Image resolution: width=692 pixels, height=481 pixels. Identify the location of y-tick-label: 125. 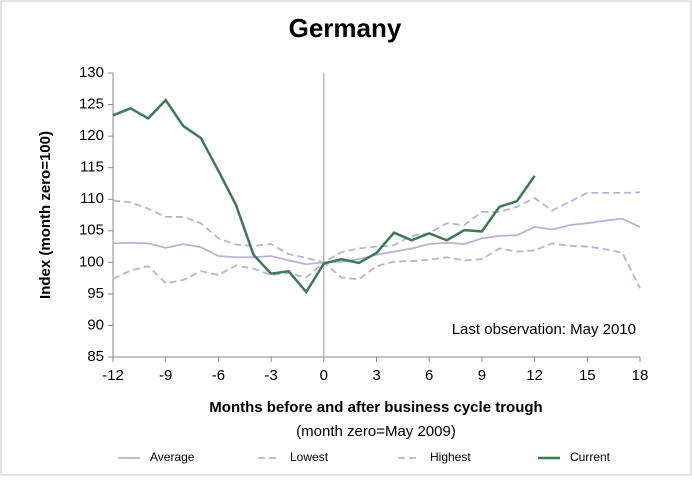
(91, 104).